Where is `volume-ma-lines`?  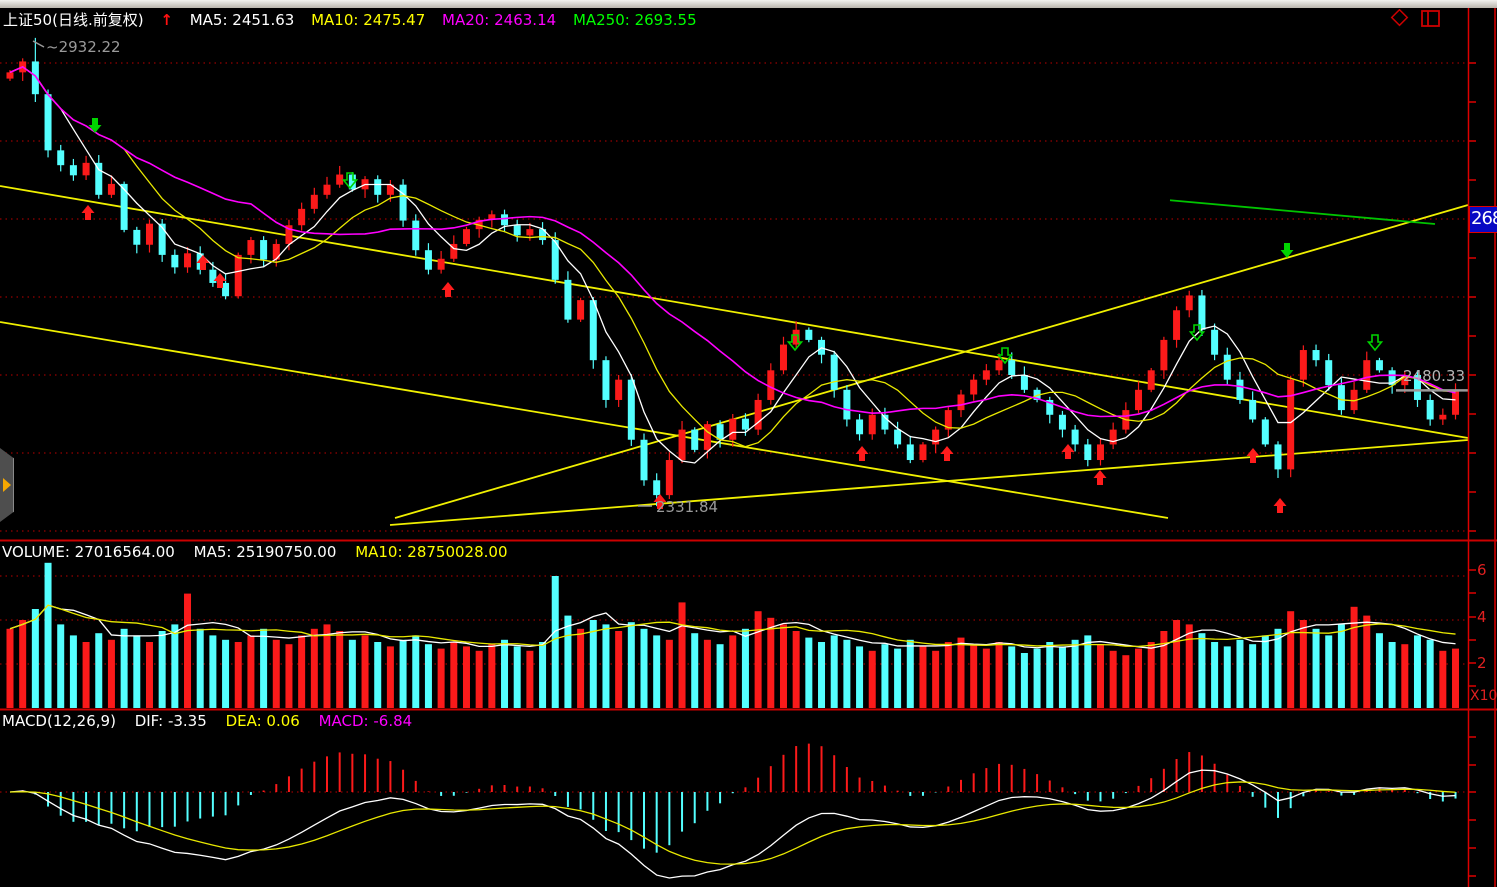 volume-ma-lines is located at coordinates (732, 626).